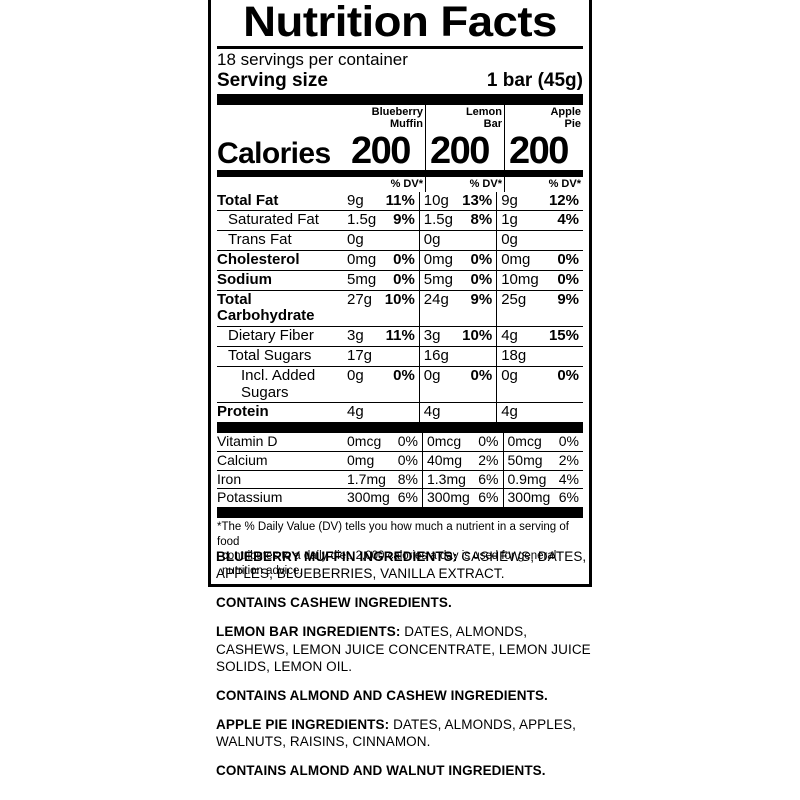 This screenshot has height=800, width=800. I want to click on nutrient-dv-col0: 11%, so click(400, 336).